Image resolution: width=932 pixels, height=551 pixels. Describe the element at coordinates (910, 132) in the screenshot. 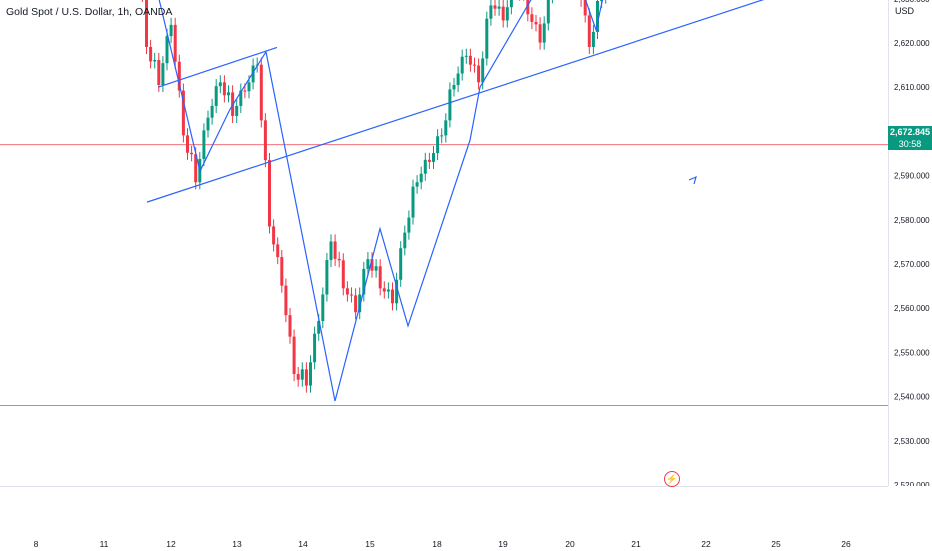

I see `last-price-value: 2,672.845` at that location.